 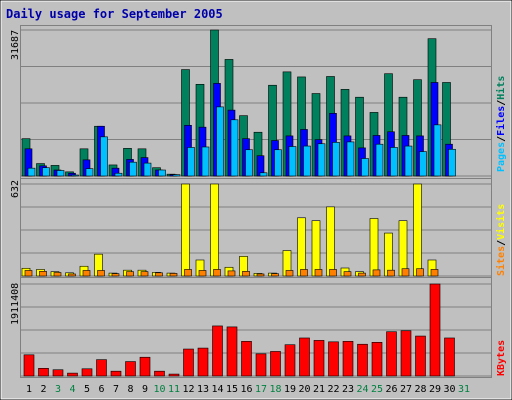 What do you see at coordinates (464, 389) in the screenshot?
I see `x-tick-day-31: 31` at bounding box center [464, 389].